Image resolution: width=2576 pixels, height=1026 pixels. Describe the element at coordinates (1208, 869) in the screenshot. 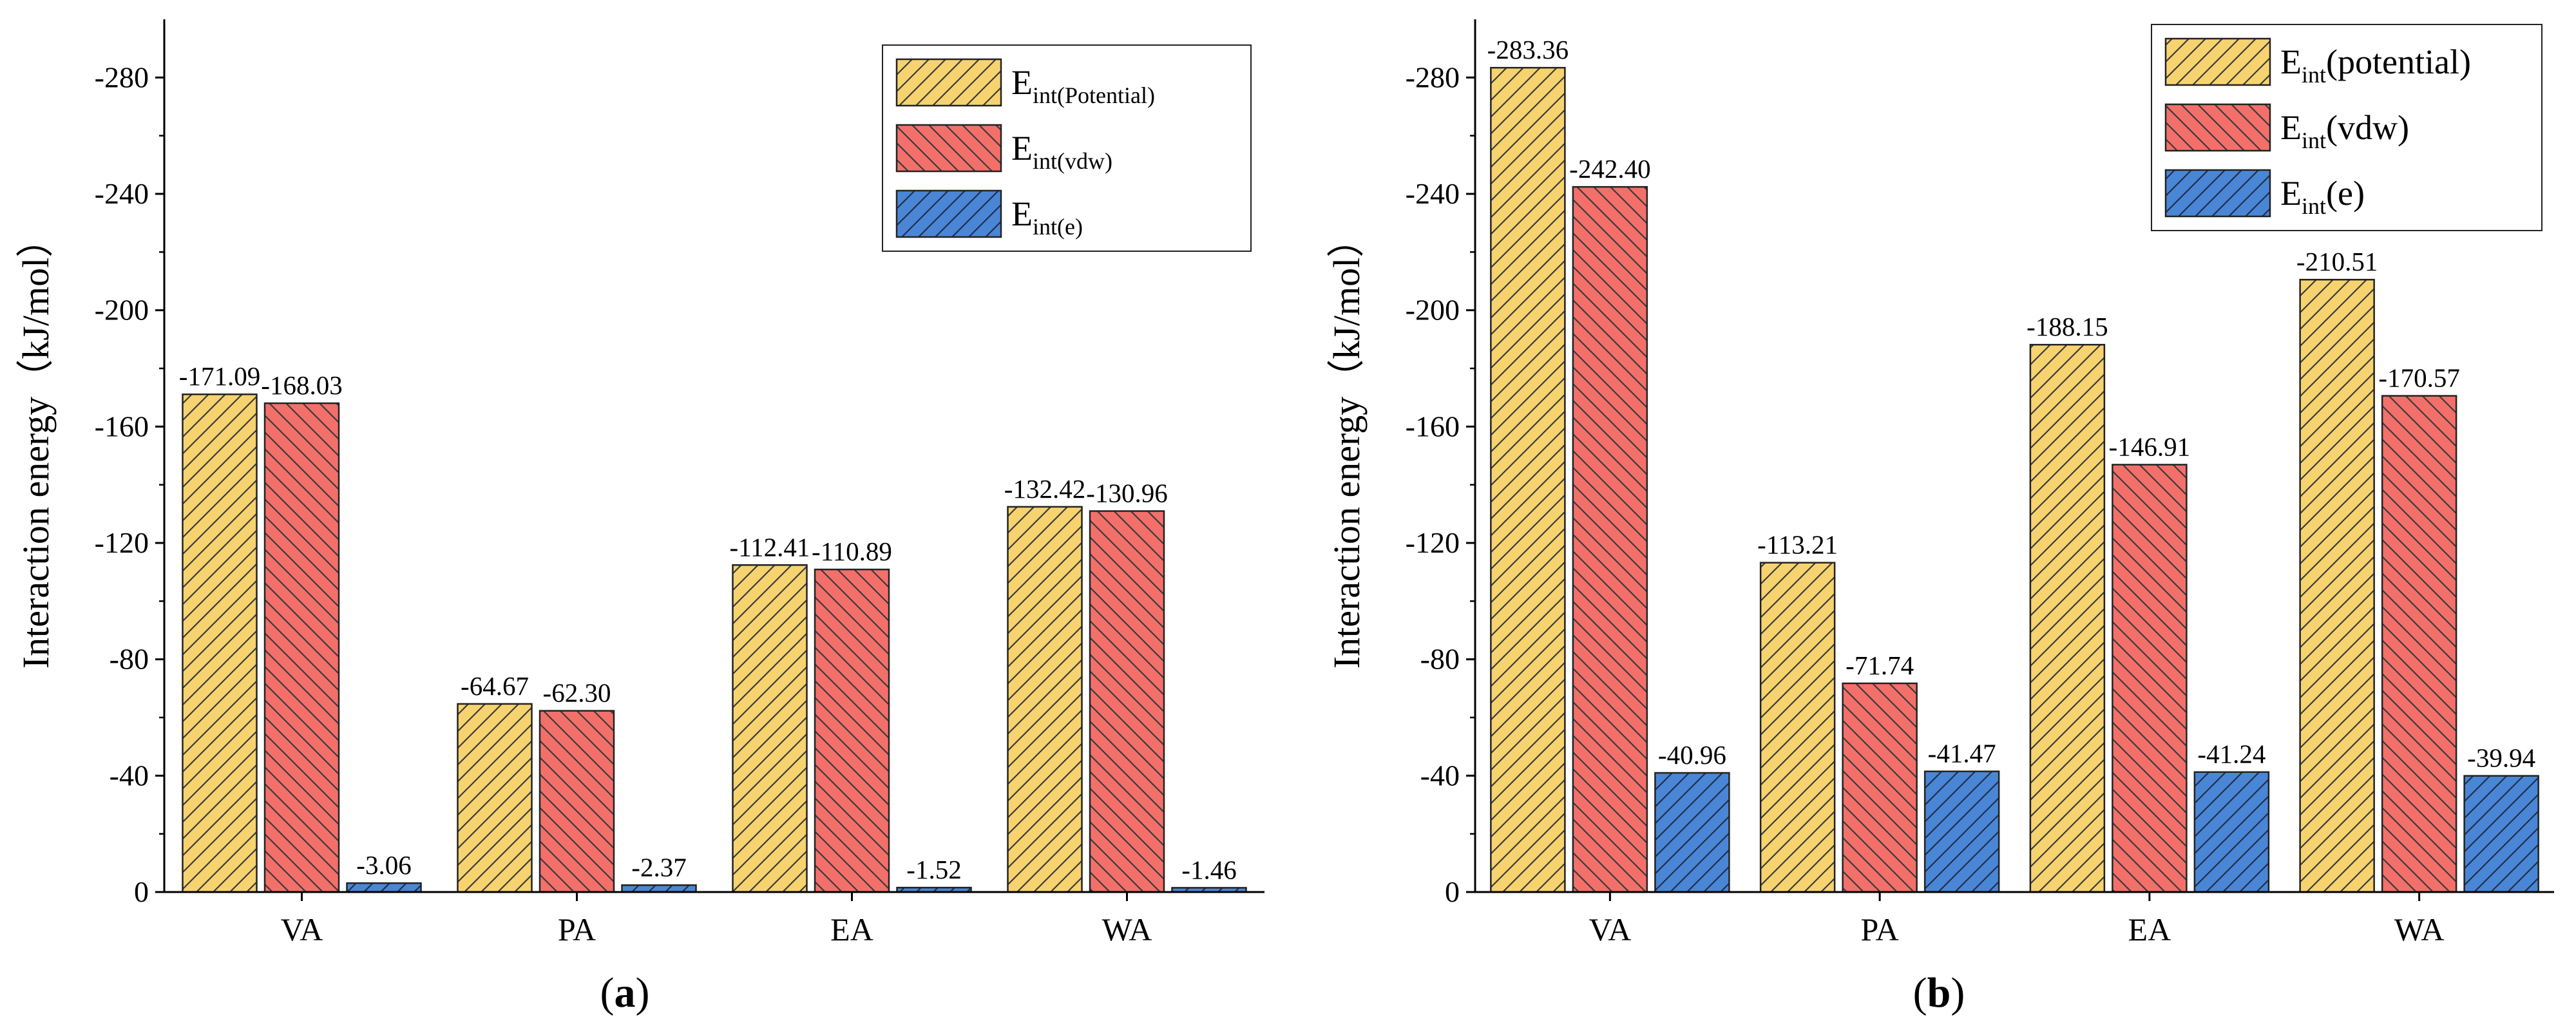

I see `data-label: -1.46` at that location.